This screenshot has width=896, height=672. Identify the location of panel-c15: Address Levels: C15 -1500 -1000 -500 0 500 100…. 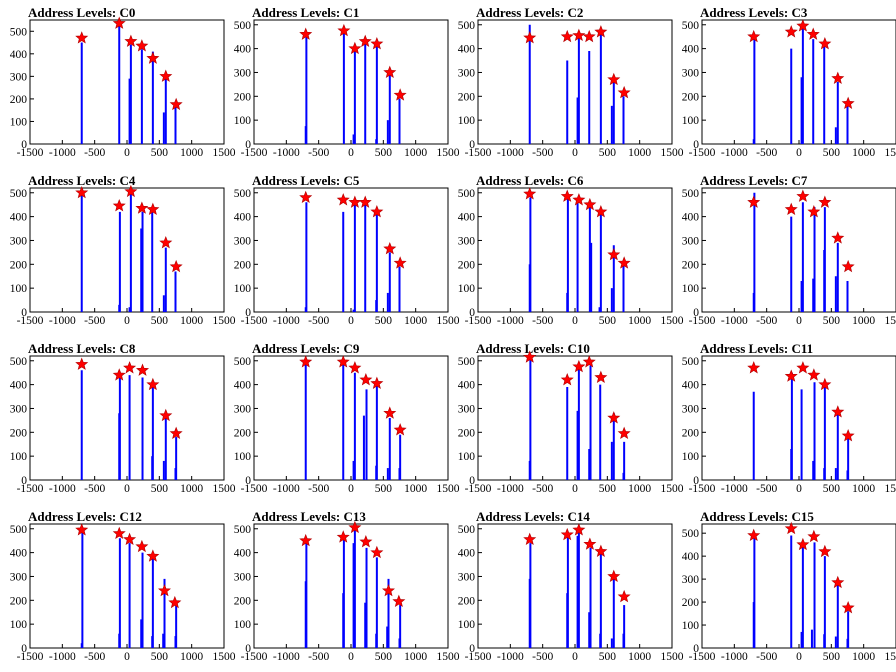
(789, 586).